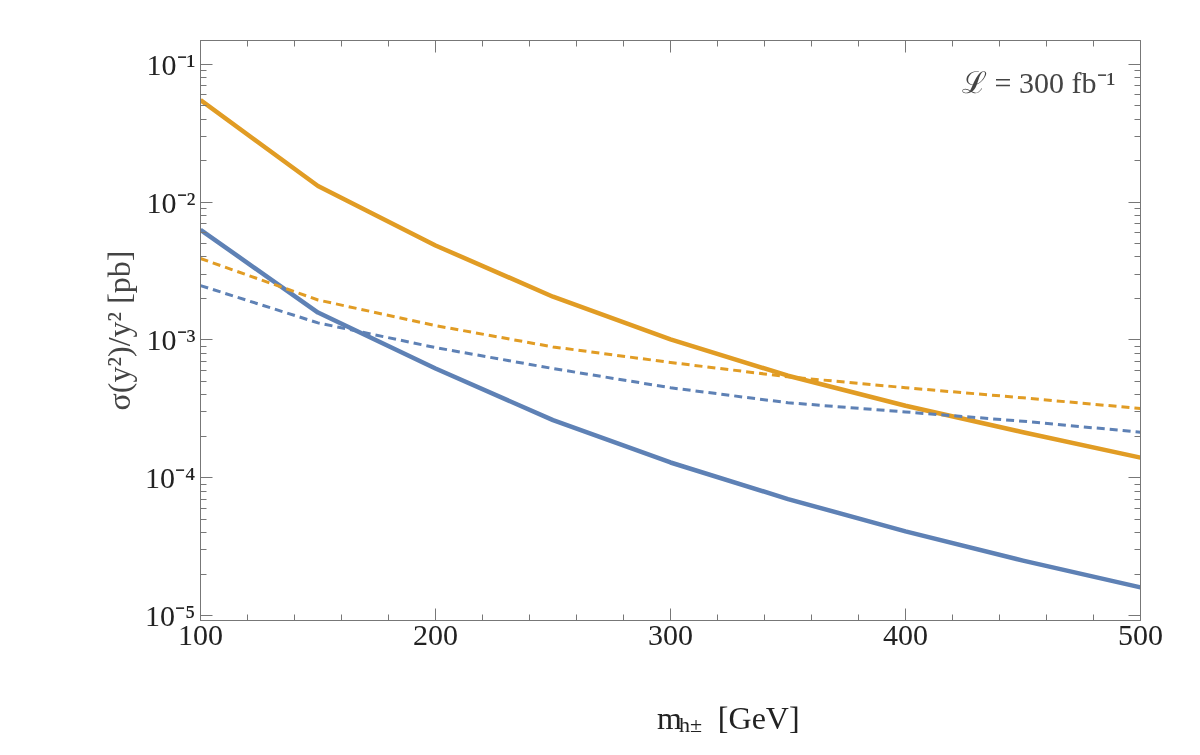 Image resolution: width=1200 pixels, height=755 pixels. What do you see at coordinates (670, 634) in the screenshot?
I see `x-tick-label: 300` at bounding box center [670, 634].